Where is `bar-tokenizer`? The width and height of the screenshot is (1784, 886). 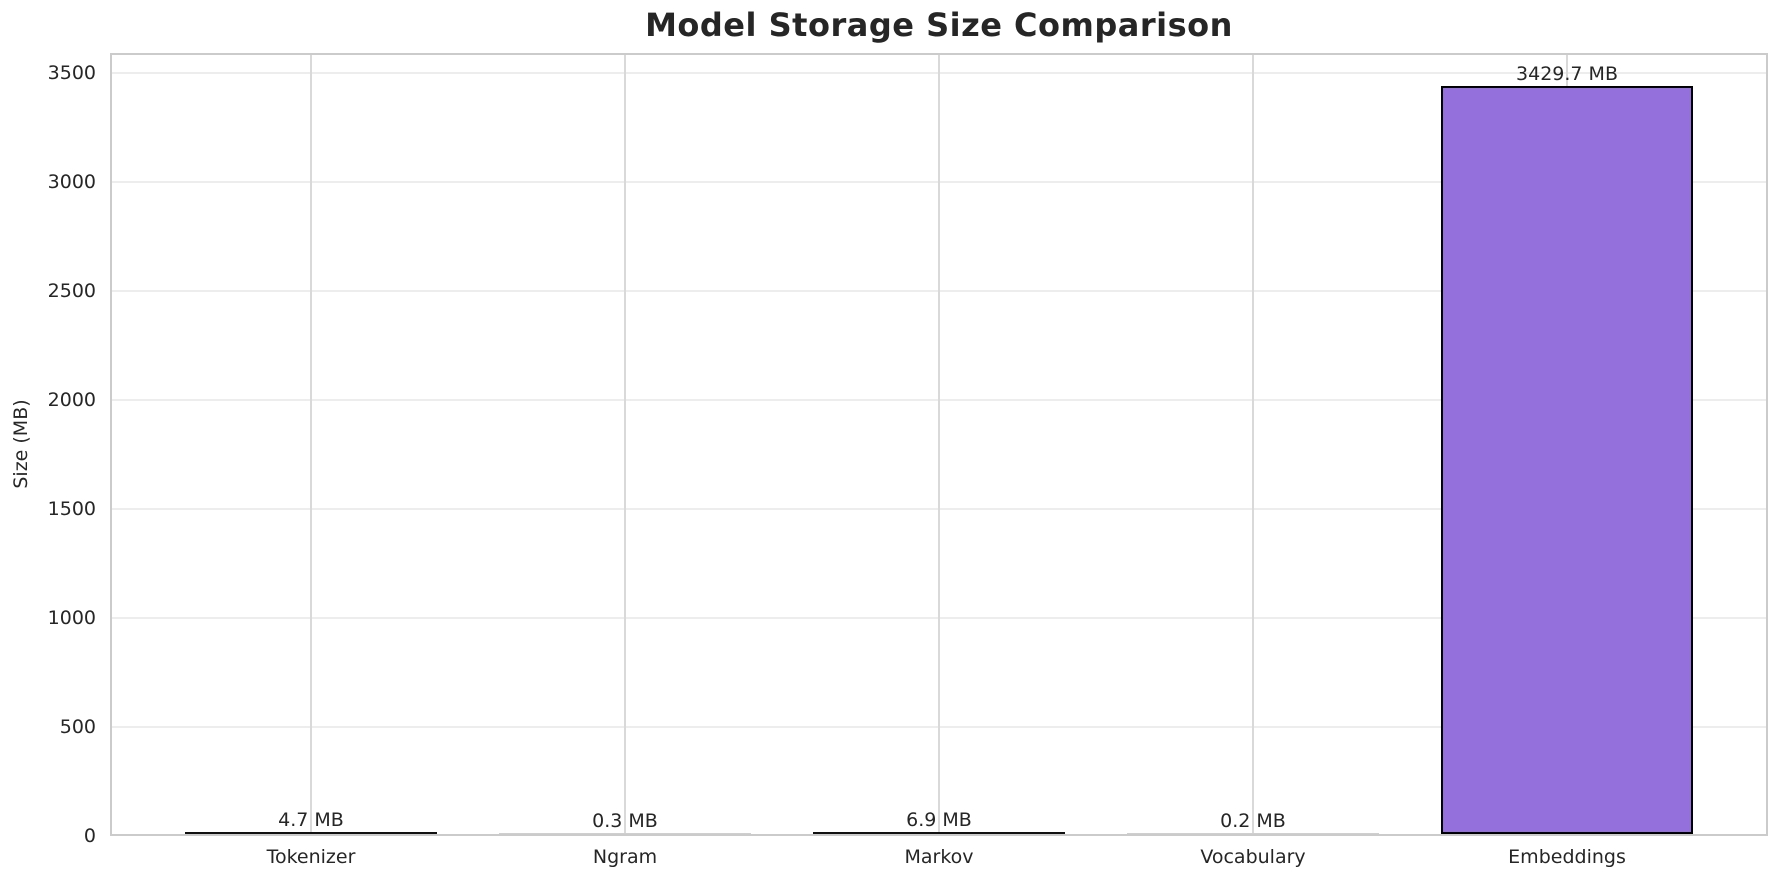
bar-tokenizer is located at coordinates (311, 833).